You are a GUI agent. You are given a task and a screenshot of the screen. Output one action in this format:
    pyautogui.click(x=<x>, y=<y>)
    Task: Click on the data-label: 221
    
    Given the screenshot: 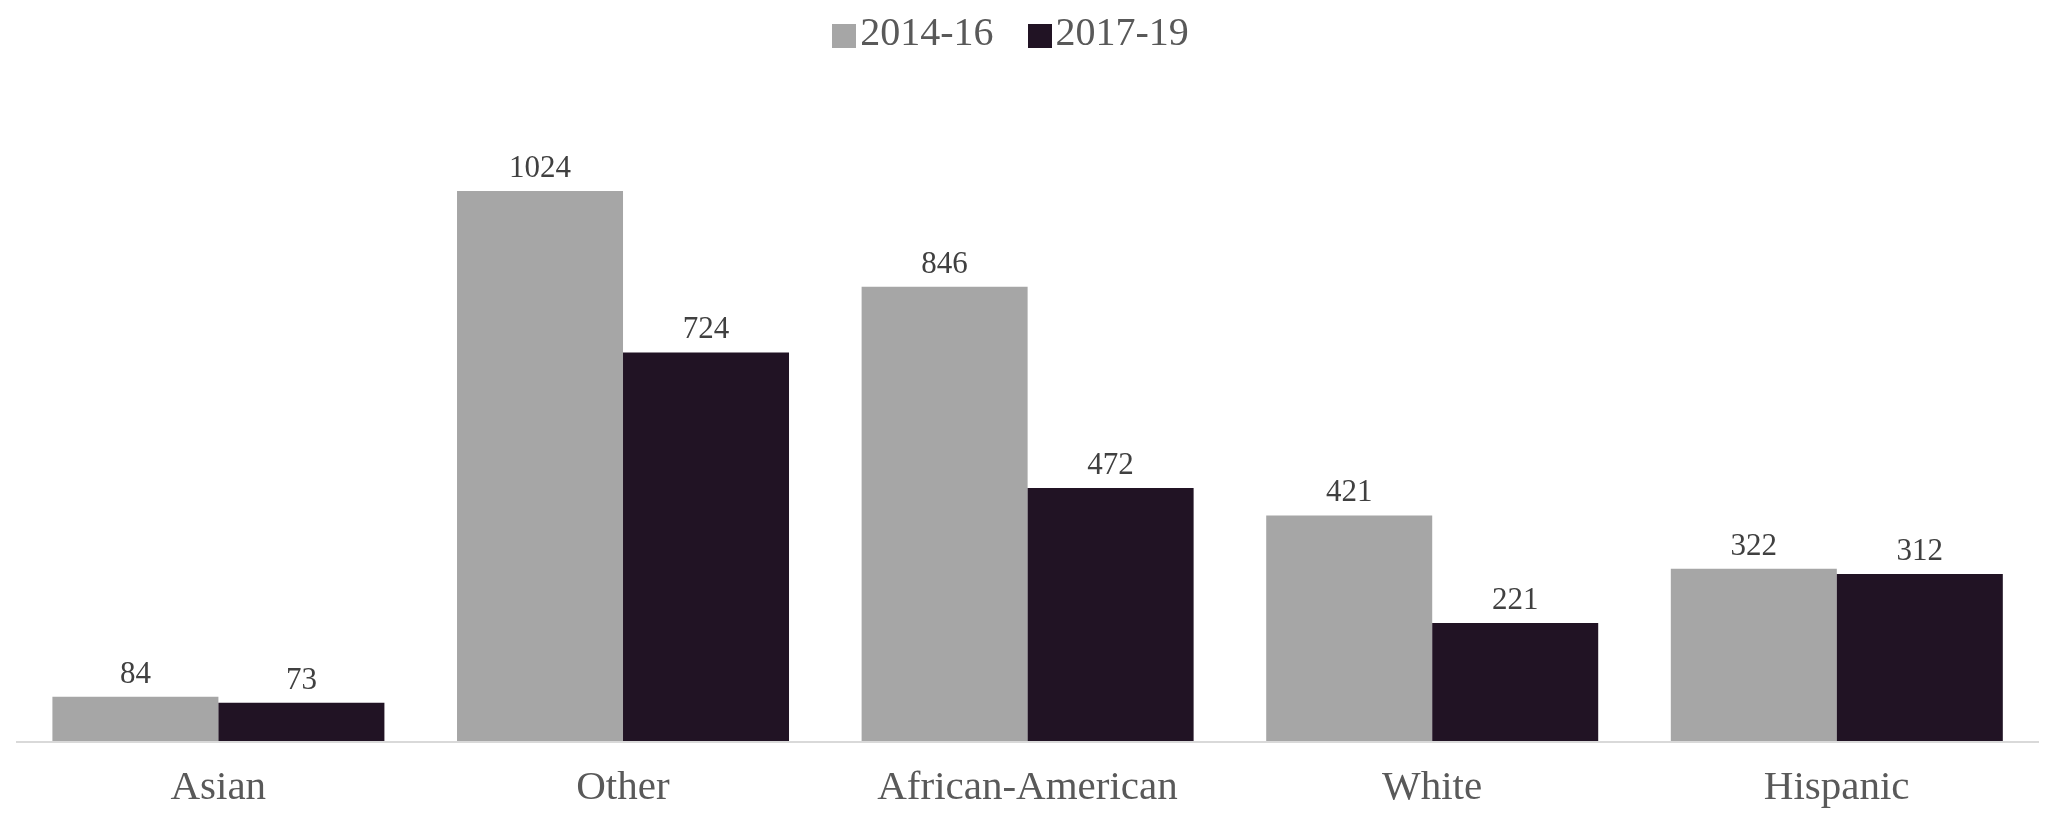 What is the action you would take?
    pyautogui.click(x=1515, y=599)
    